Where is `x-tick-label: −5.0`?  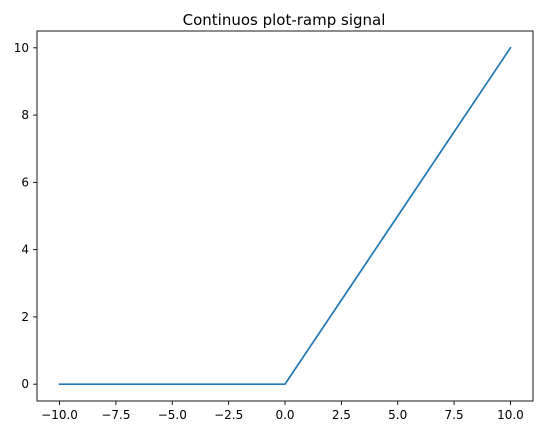
x-tick-label: −5.0 is located at coordinates (172, 415).